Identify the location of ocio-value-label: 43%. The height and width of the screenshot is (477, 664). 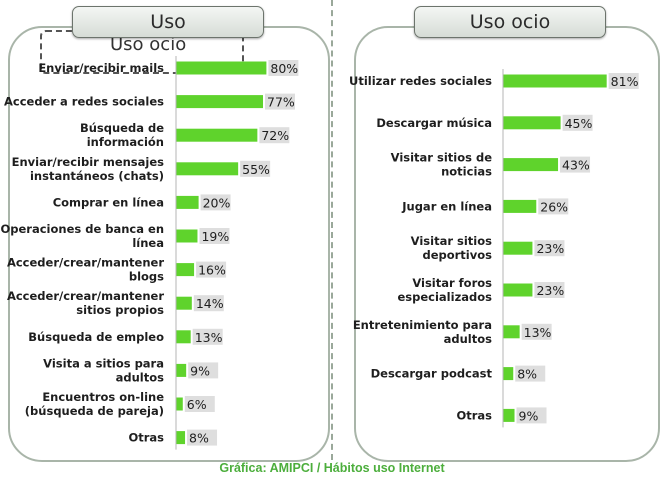
(576, 165).